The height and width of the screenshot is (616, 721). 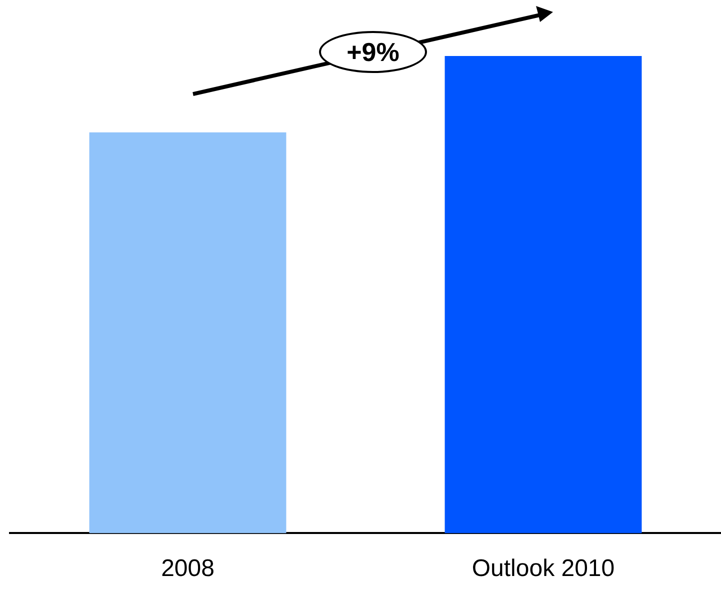 I want to click on x-tick-label: 2008, so click(x=187, y=568).